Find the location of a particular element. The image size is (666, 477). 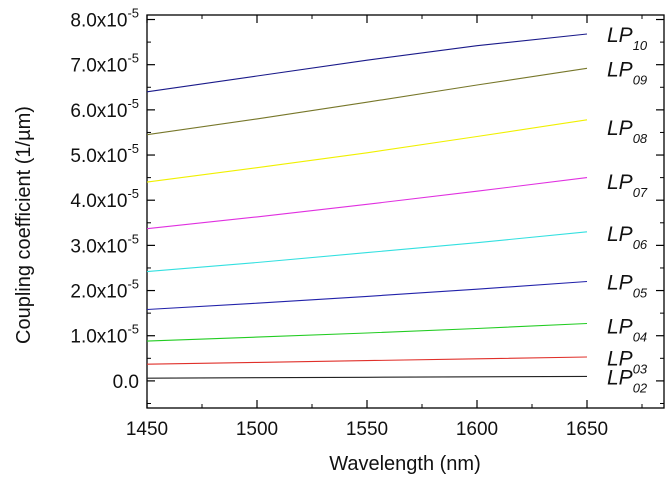

series-line-lp02 is located at coordinates (367, 377).